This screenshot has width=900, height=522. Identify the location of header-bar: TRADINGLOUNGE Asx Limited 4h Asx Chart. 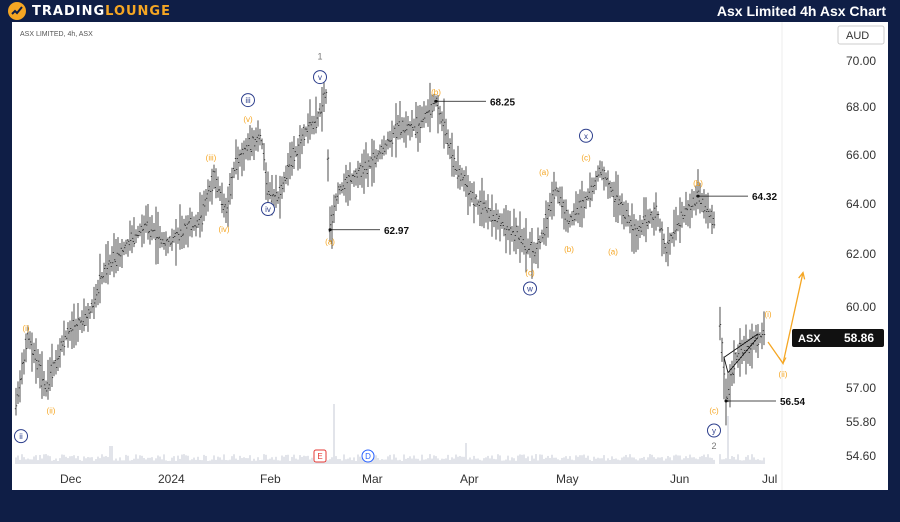
(450, 11).